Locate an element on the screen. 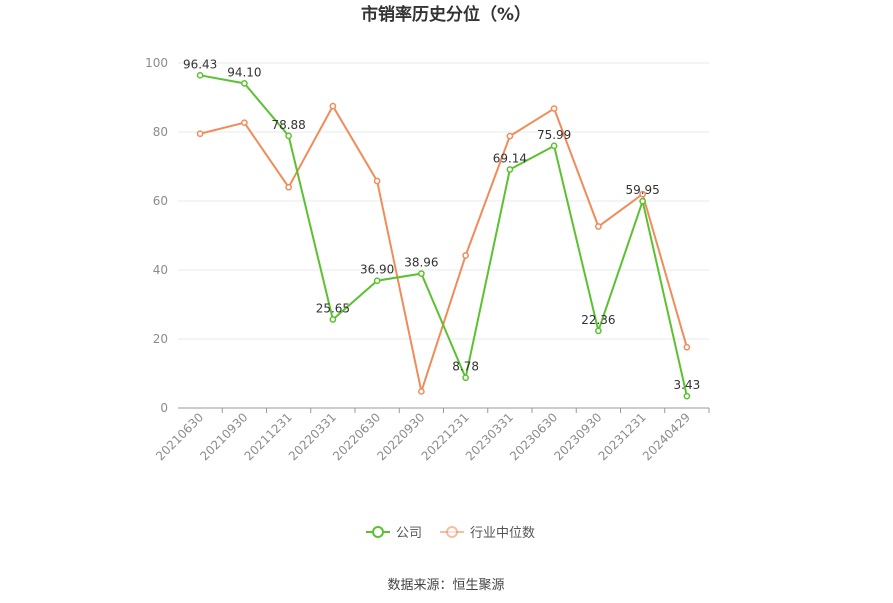  company-data-label: 78.88 is located at coordinates (288, 125).